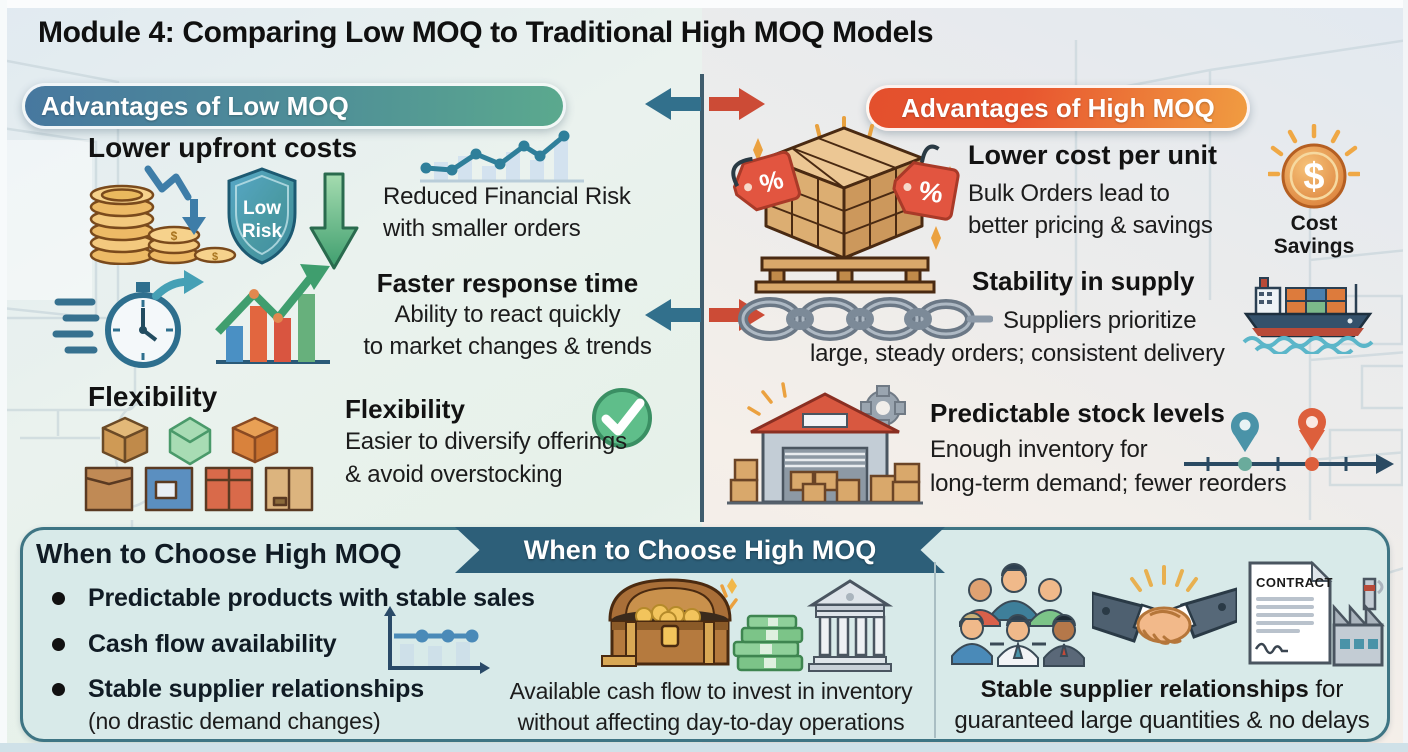 This screenshot has height=752, width=1408. What do you see at coordinates (153, 396) in the screenshot?
I see `flexibility-heading: Flexibility` at bounding box center [153, 396].